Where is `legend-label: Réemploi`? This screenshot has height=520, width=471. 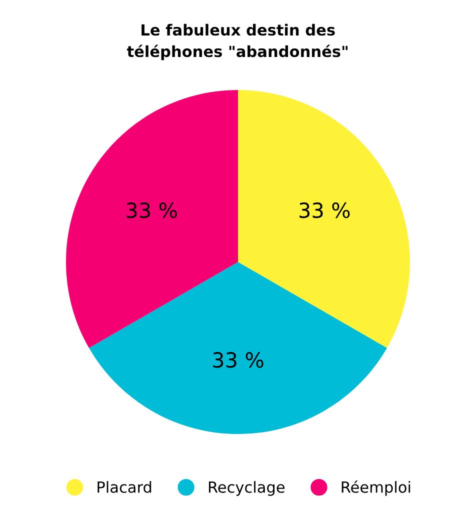 legend-label: Réemploi is located at coordinates (376, 488).